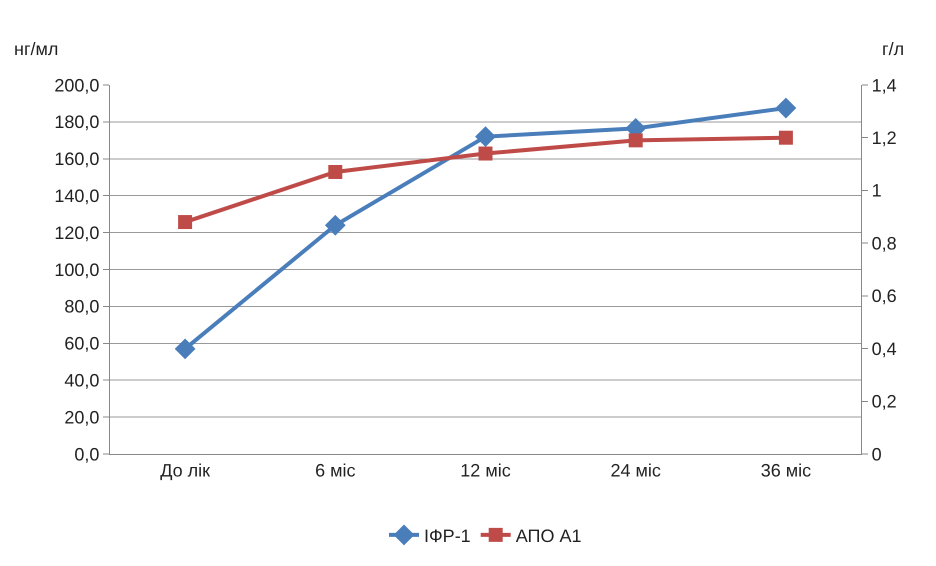  What do you see at coordinates (335, 470) in the screenshot?
I see `x-tick-label: 6 міс` at bounding box center [335, 470].